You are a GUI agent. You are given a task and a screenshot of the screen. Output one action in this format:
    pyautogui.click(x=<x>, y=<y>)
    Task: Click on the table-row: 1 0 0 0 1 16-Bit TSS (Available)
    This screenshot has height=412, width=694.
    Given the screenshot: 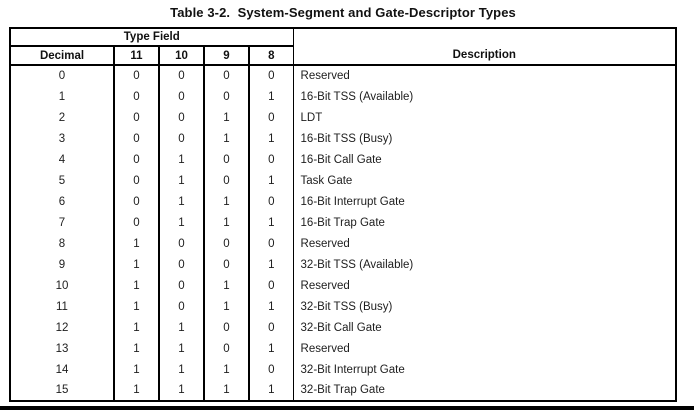 What is the action you would take?
    pyautogui.click(x=343, y=96)
    